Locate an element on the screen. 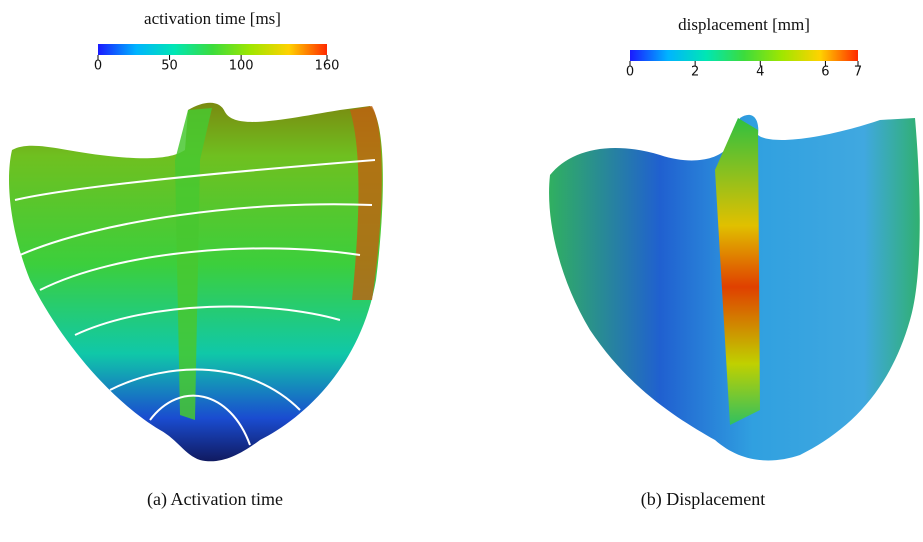 This screenshot has width=923, height=542. tick-label: 160 is located at coordinates (327, 66).